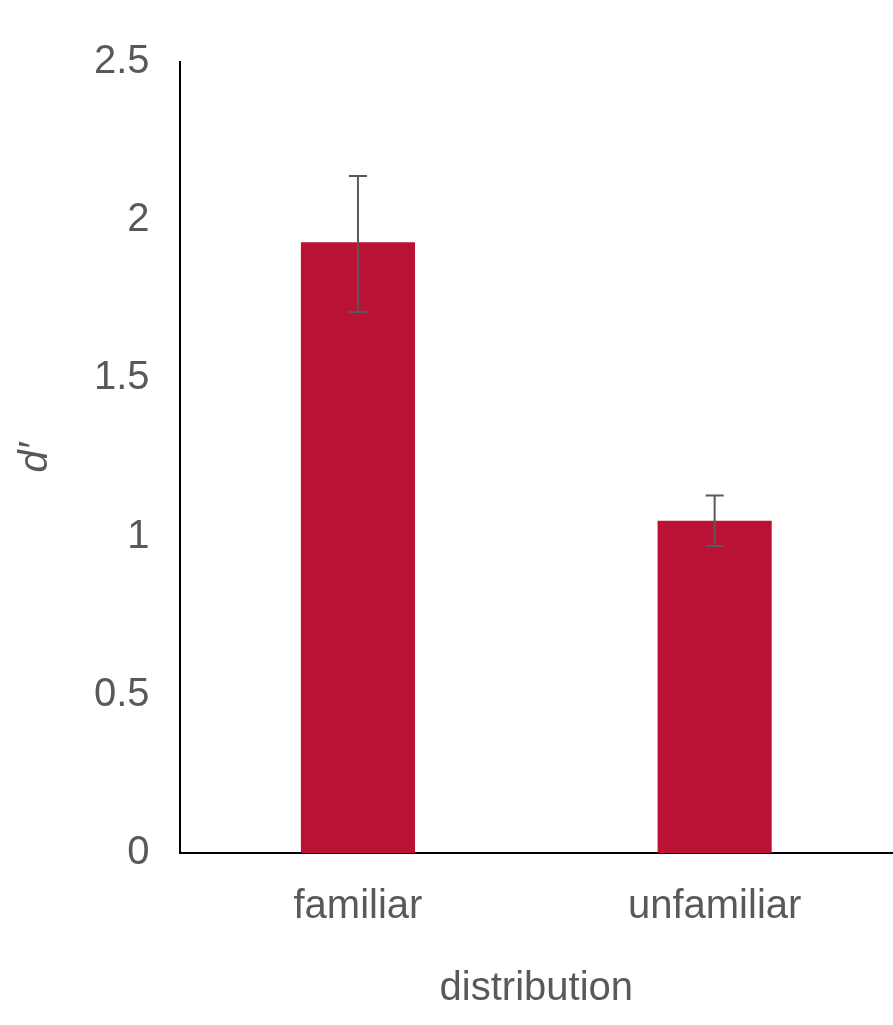 The height and width of the screenshot is (1025, 893). What do you see at coordinates (714, 904) in the screenshot?
I see `x-tick-label: unfamiliar` at bounding box center [714, 904].